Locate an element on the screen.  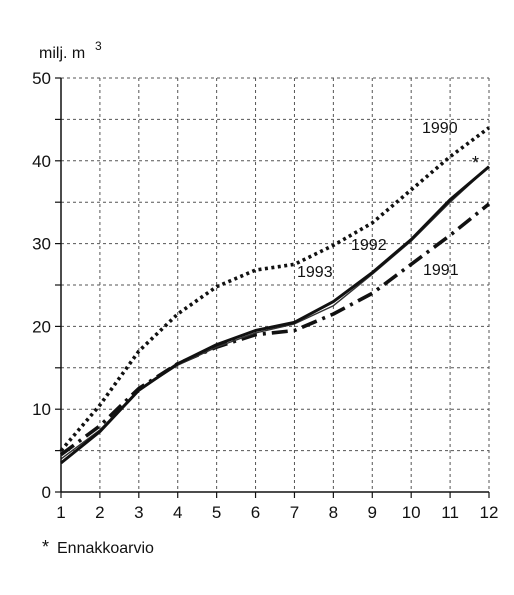
y-tick-label-50: 50 is located at coordinates (41, 78).